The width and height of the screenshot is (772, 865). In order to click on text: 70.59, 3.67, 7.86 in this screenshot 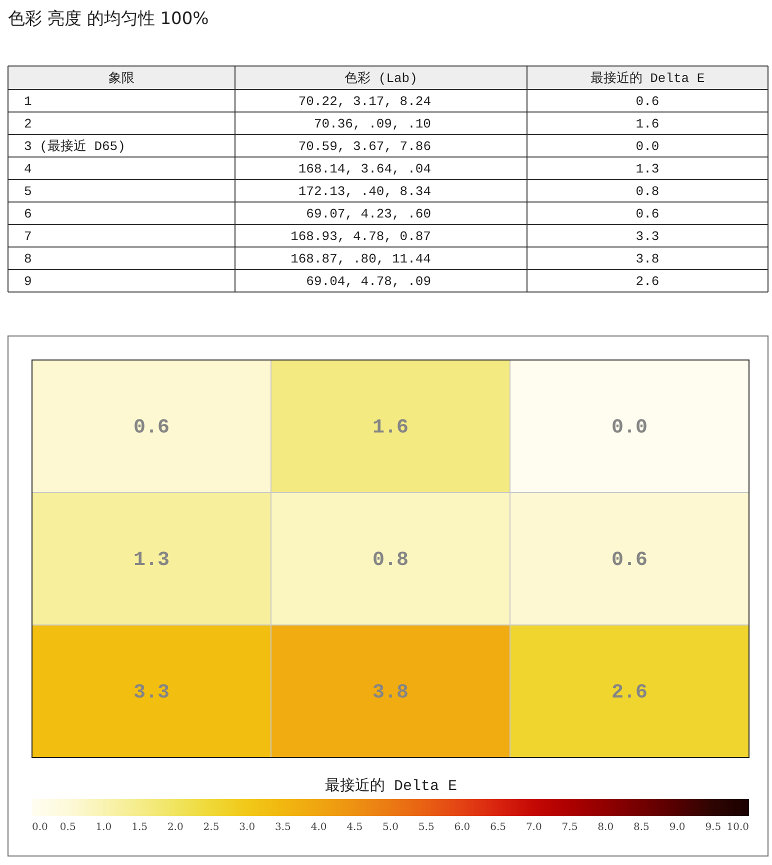, I will do `click(364, 146)`.